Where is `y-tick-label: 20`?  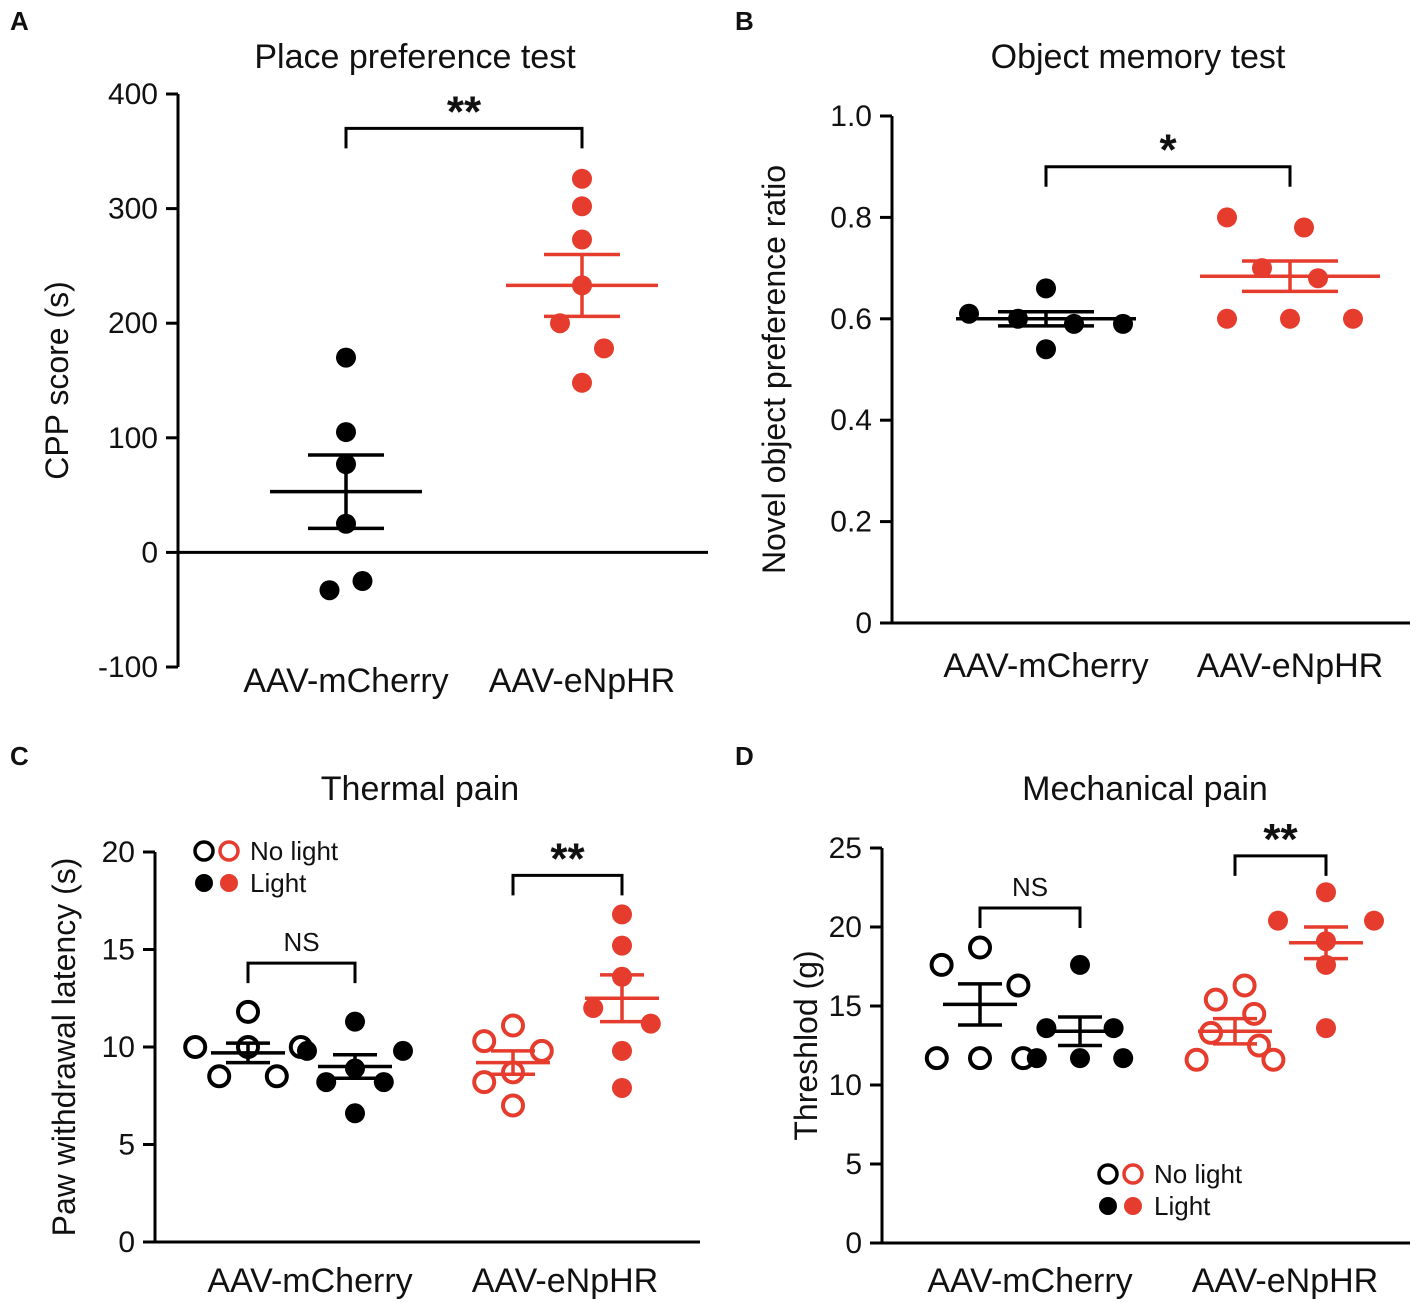 y-tick-label: 20 is located at coordinates (845, 927).